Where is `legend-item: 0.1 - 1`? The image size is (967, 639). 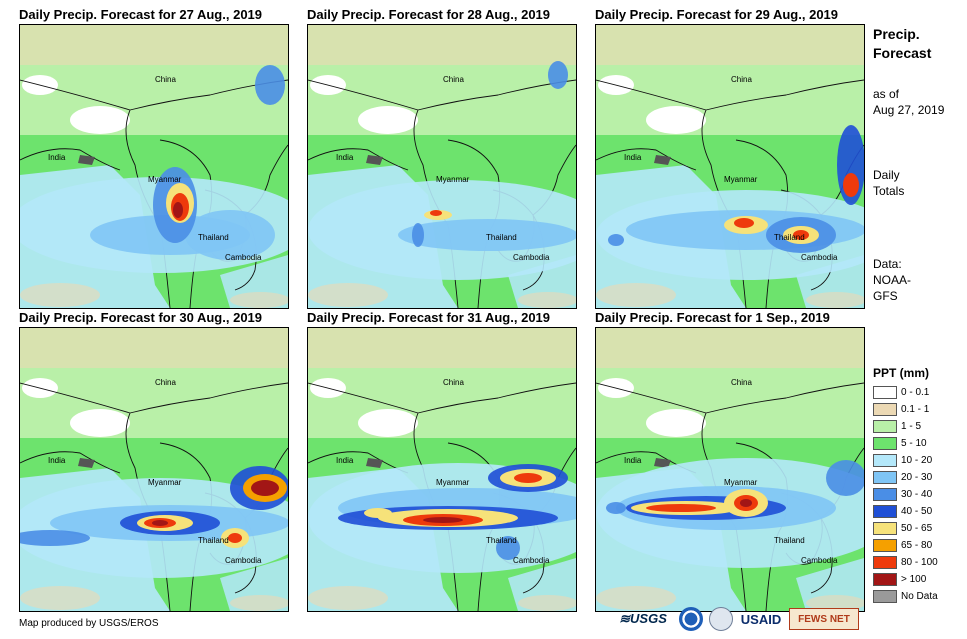 legend-item: 0.1 - 1 is located at coordinates (918, 409).